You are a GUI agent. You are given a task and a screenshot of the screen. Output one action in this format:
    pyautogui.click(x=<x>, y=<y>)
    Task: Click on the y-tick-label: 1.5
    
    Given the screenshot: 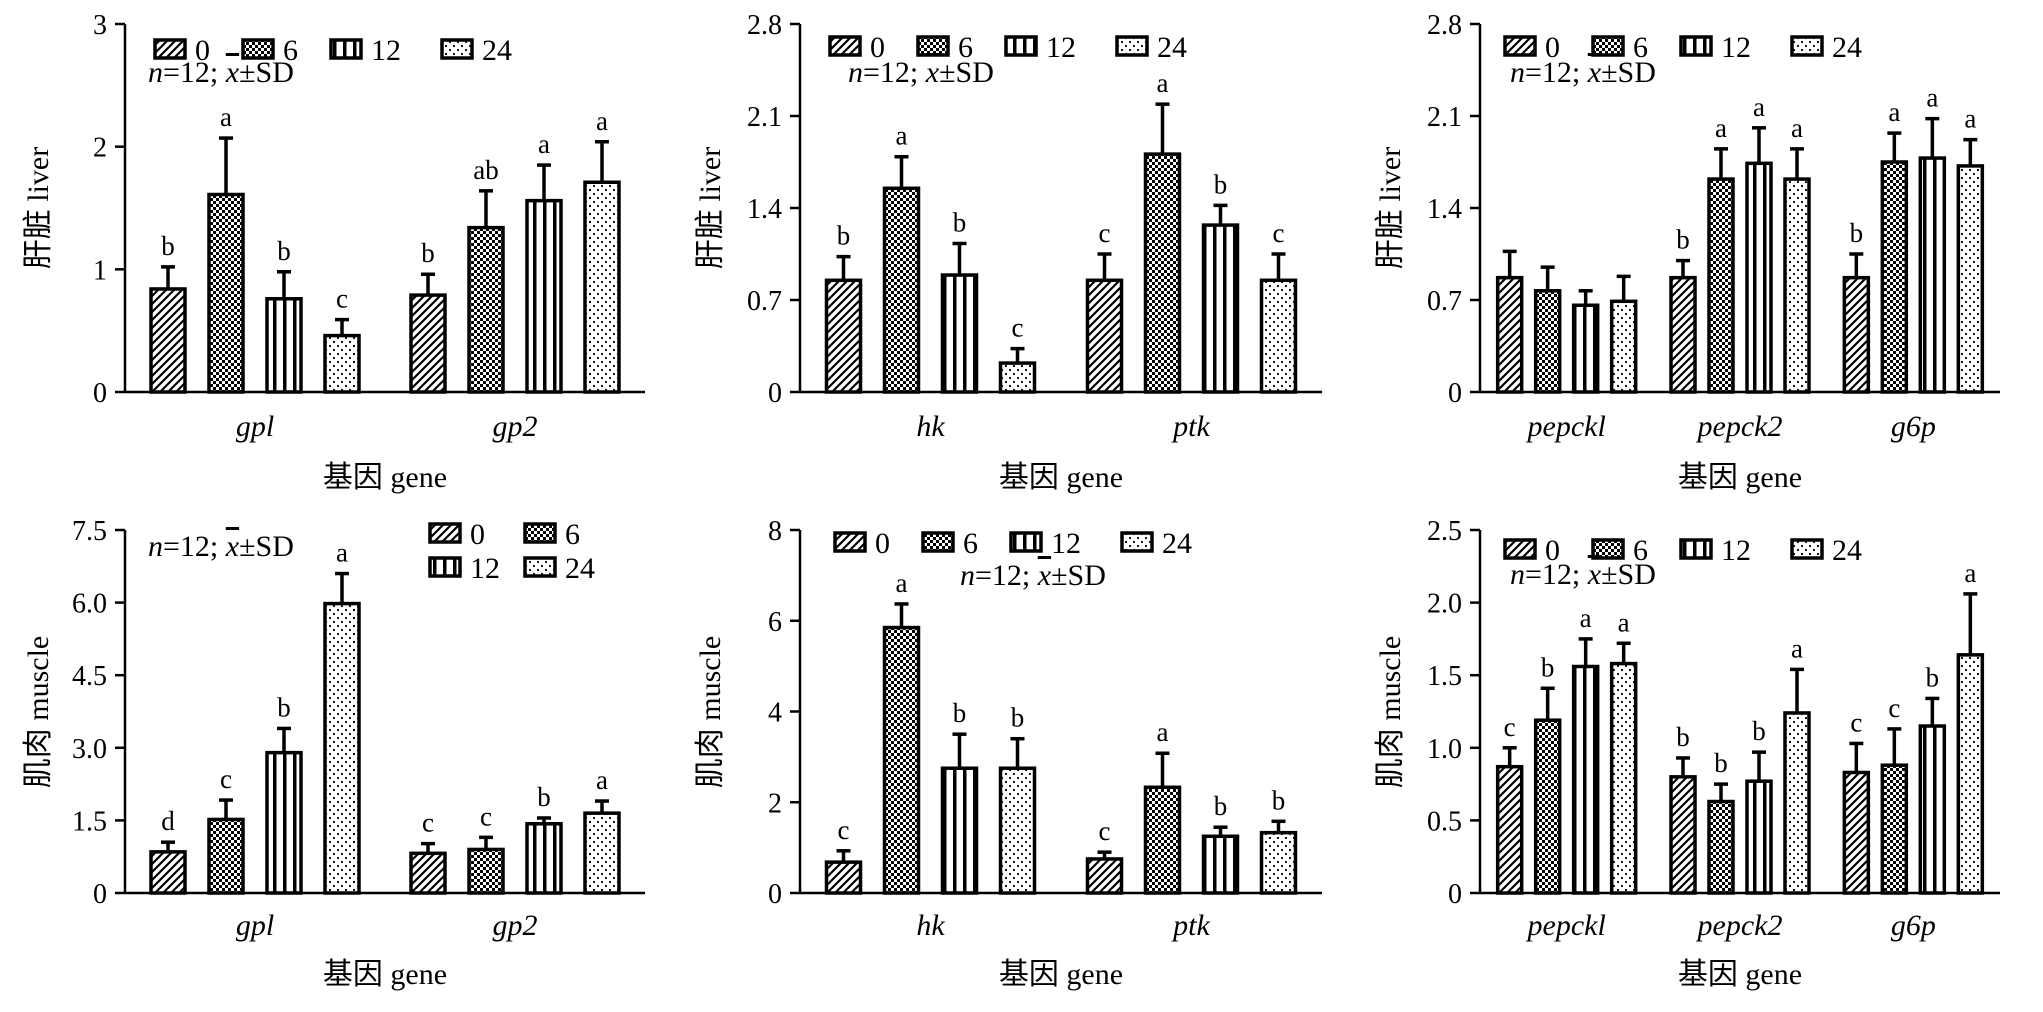 What is the action you would take?
    pyautogui.click(x=89, y=821)
    